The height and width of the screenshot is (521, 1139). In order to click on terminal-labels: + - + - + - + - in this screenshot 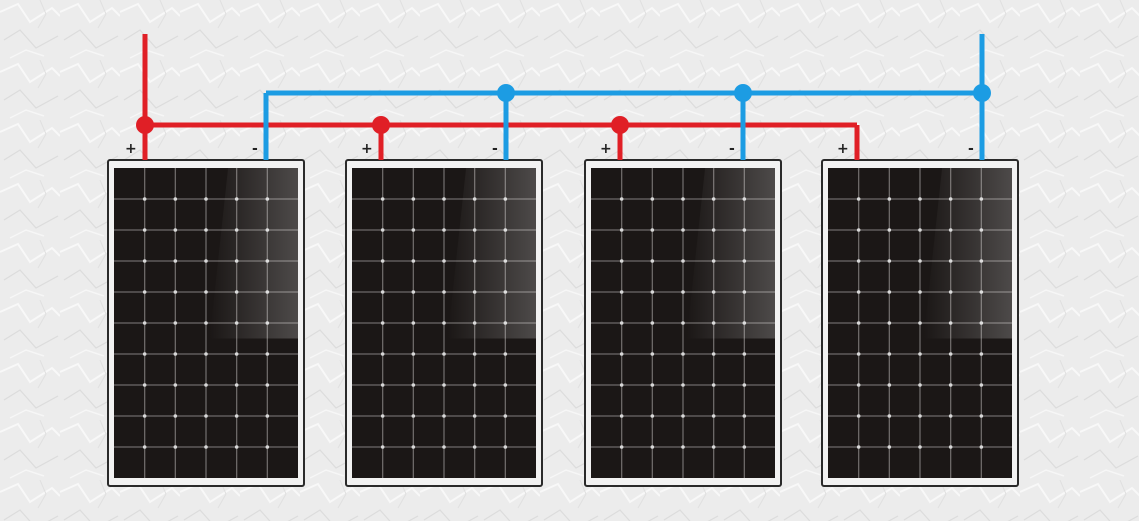, I will do `click(549, 149)`.